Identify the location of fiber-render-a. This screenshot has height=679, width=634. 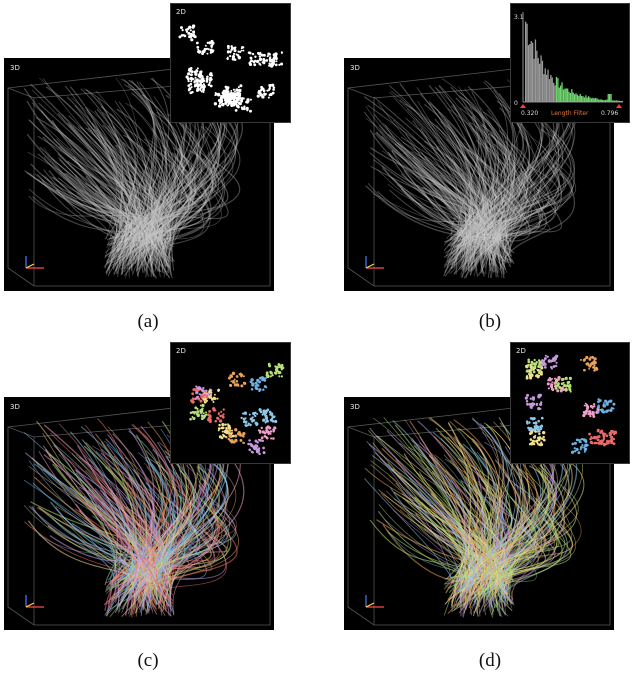
(139, 174).